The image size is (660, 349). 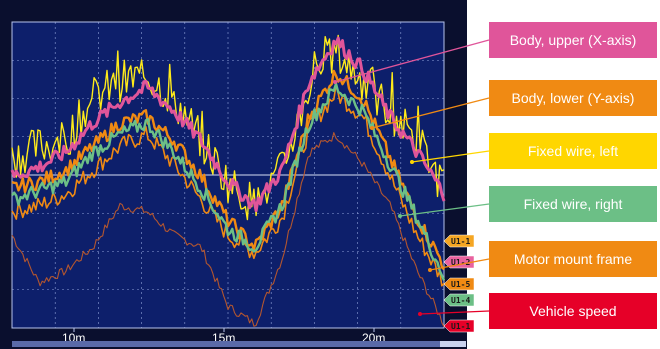 I want to click on trace-tags: U1-1 U1-2 U1-5 U1-4 U1-1, so click(x=459, y=283).